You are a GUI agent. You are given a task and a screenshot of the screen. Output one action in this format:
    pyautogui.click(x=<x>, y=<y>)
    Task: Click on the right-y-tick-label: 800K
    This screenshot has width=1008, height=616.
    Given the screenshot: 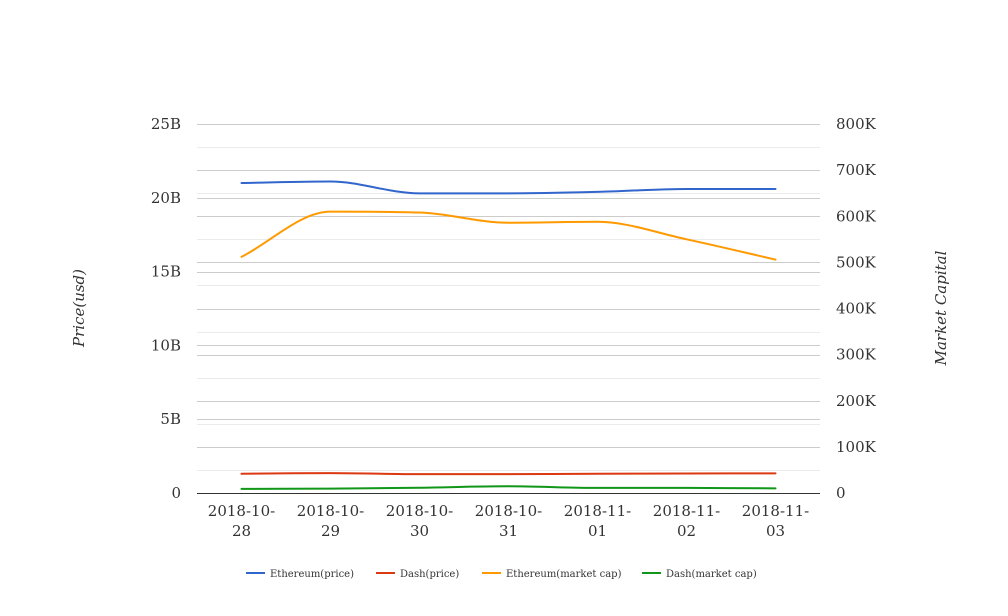 What is the action you would take?
    pyautogui.click(x=856, y=124)
    